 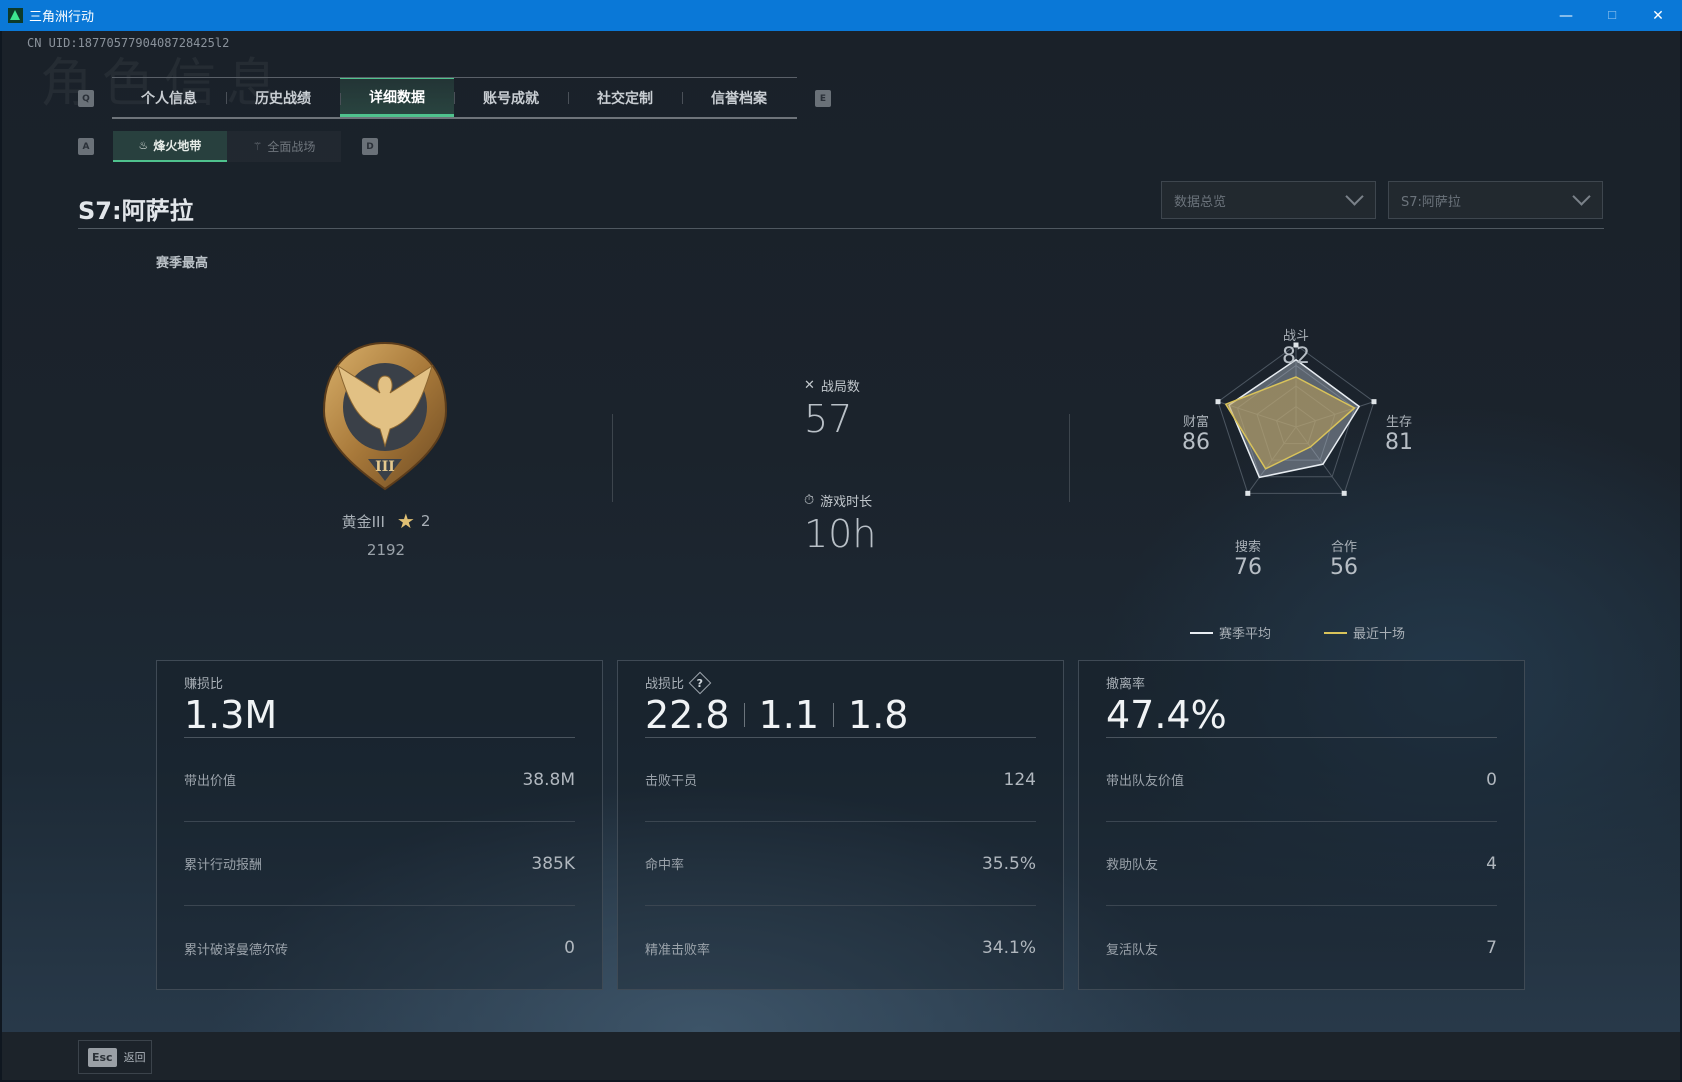 What do you see at coordinates (143, 145) in the screenshot?
I see `warzone-icon: ♨` at bounding box center [143, 145].